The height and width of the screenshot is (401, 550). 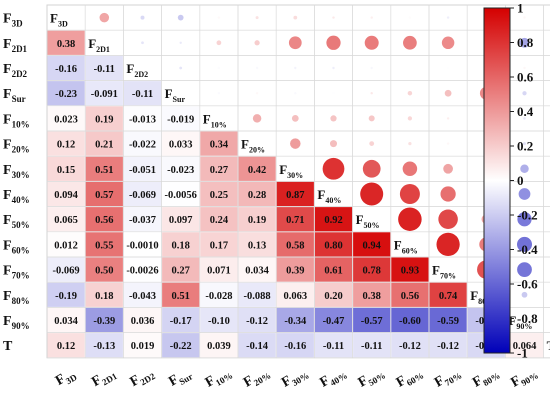 What do you see at coordinates (371, 93) in the screenshot?
I see `cell-fsur-f50pct-circle` at bounding box center [371, 93].